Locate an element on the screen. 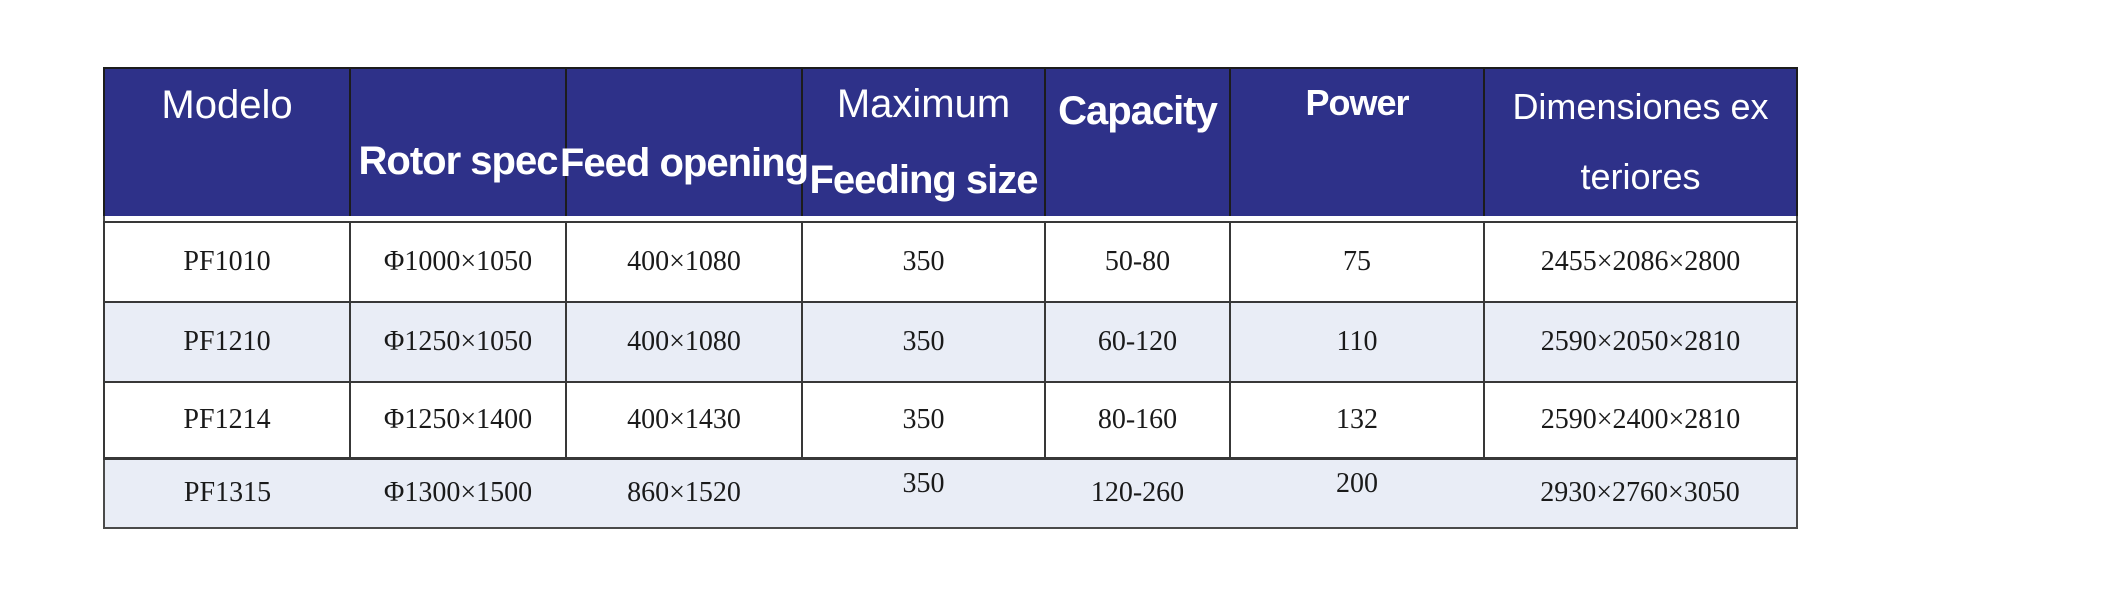 This screenshot has width=2116, height=602. cell-rotor-spec: Φ1300×1500 is located at coordinates (458, 492).